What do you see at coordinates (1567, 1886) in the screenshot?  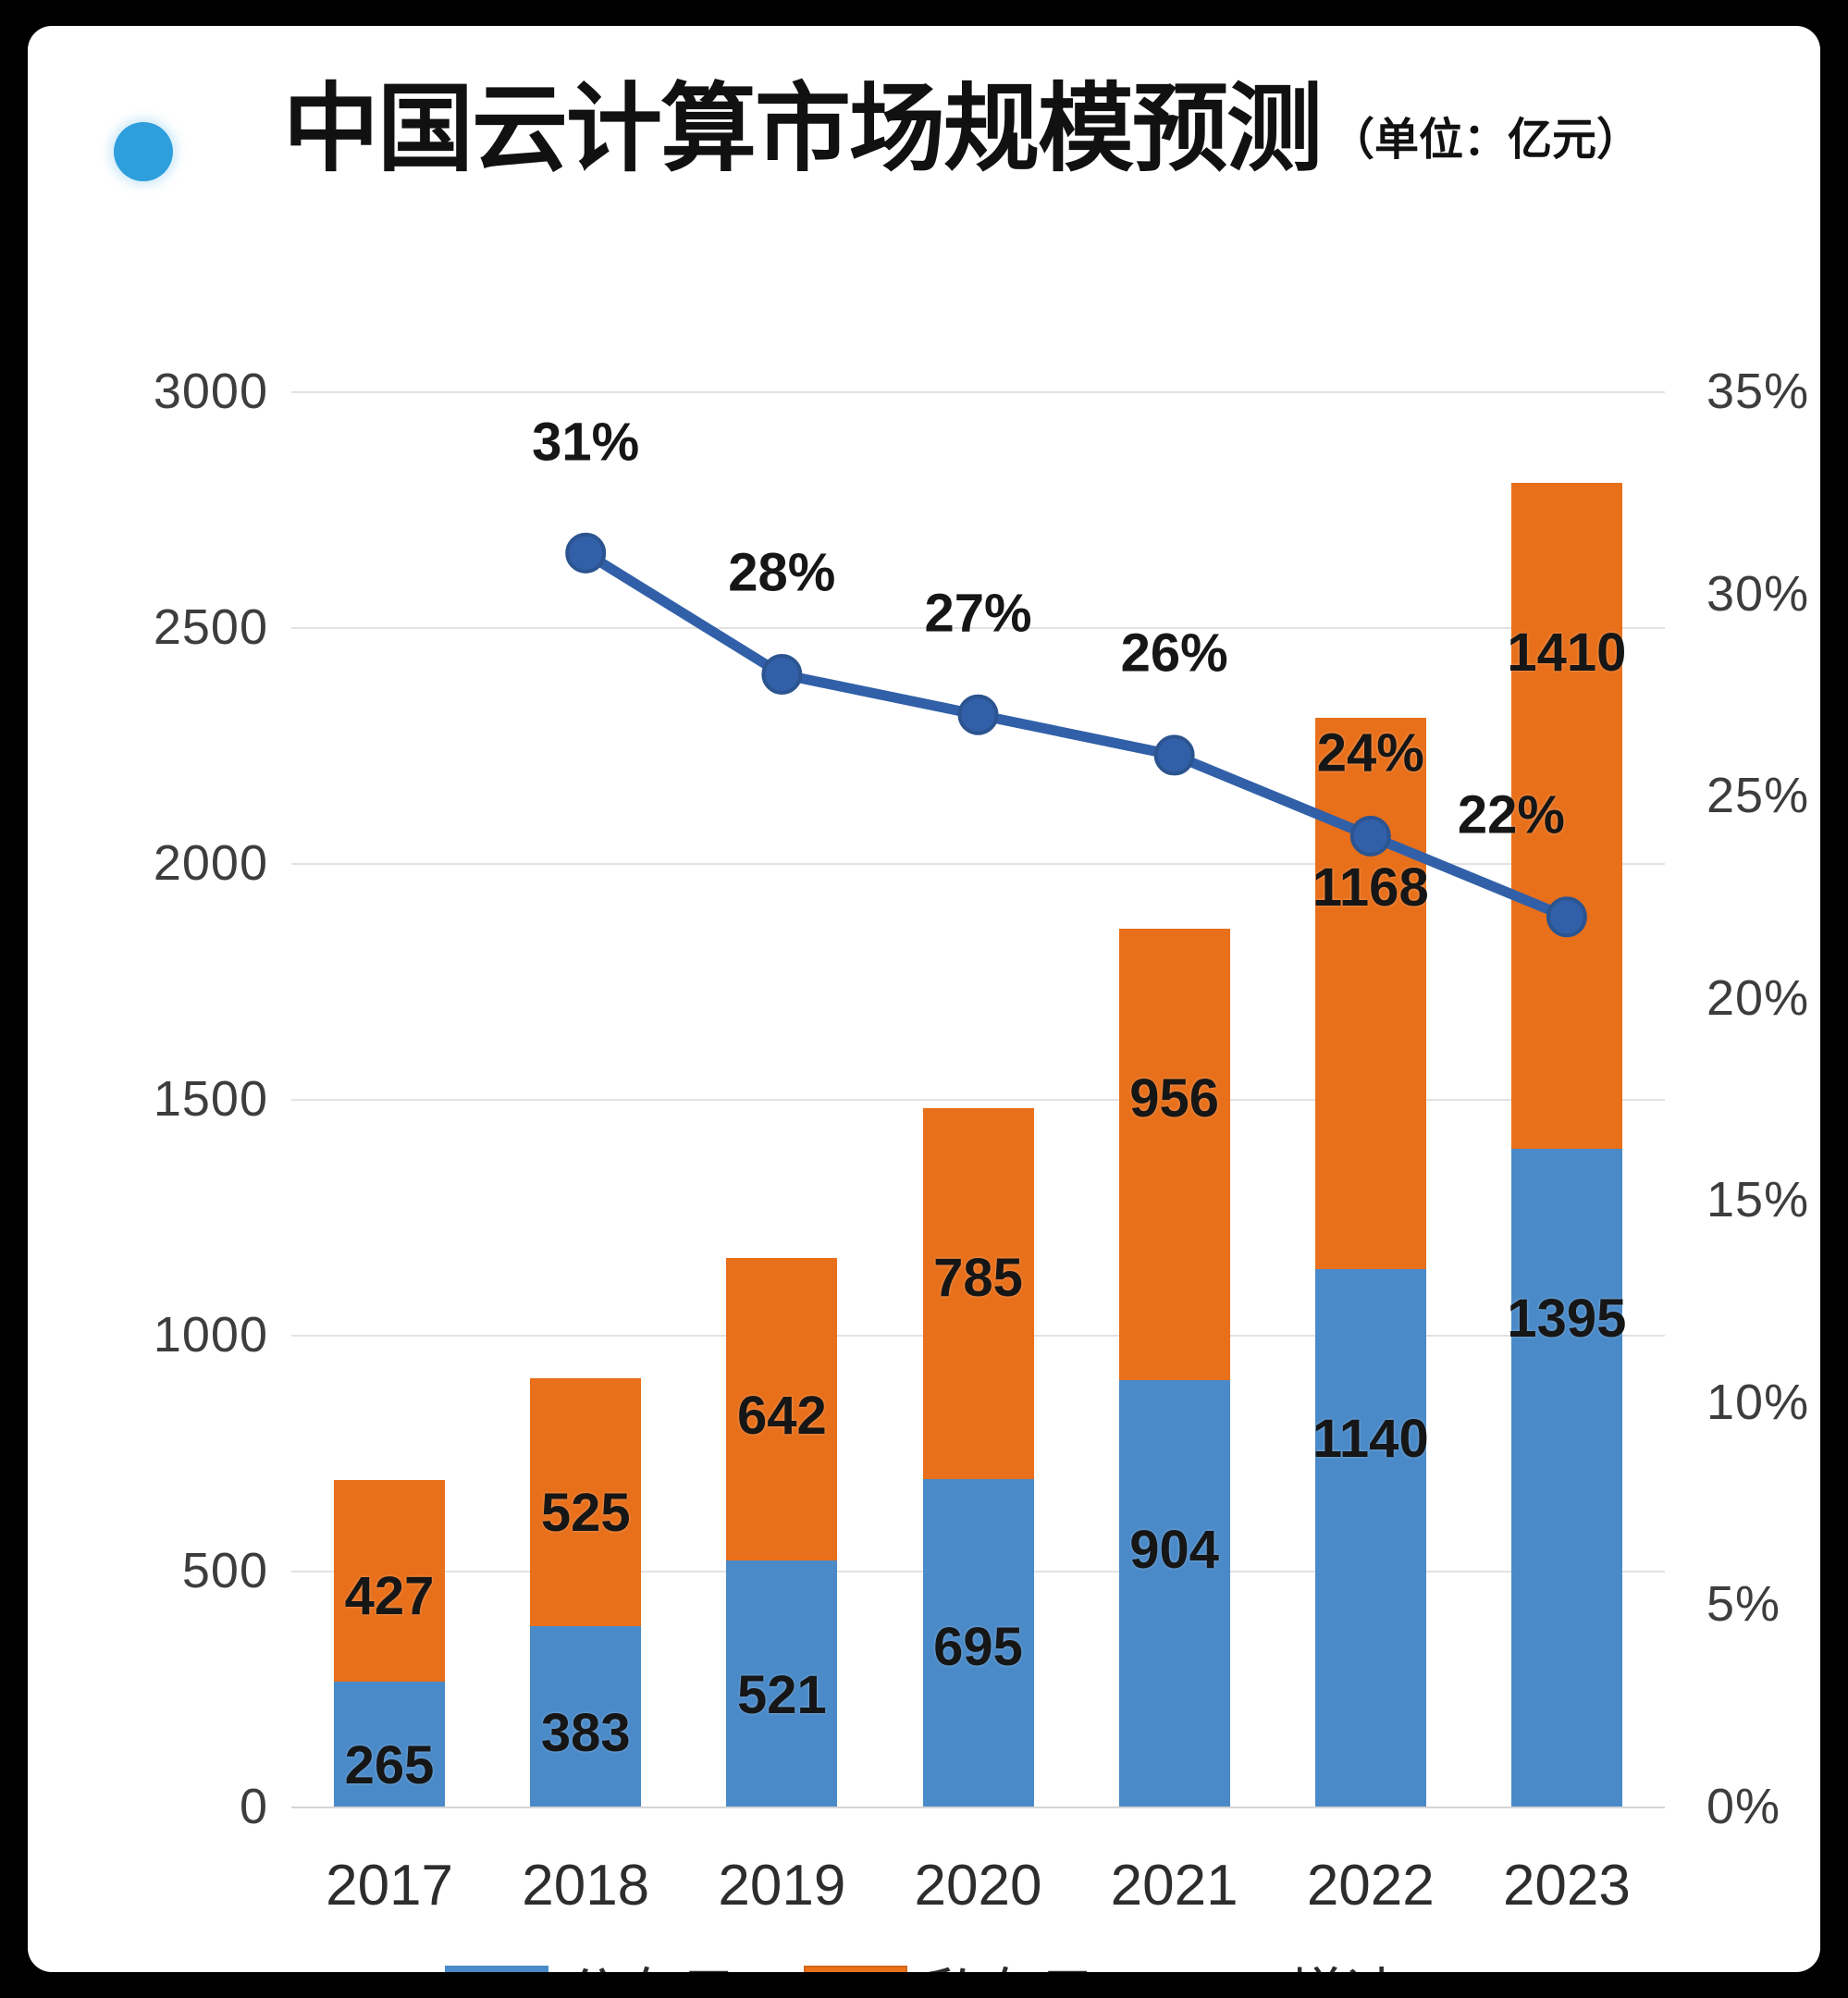 I see `x-axis-tick-2023: 2023` at bounding box center [1567, 1886].